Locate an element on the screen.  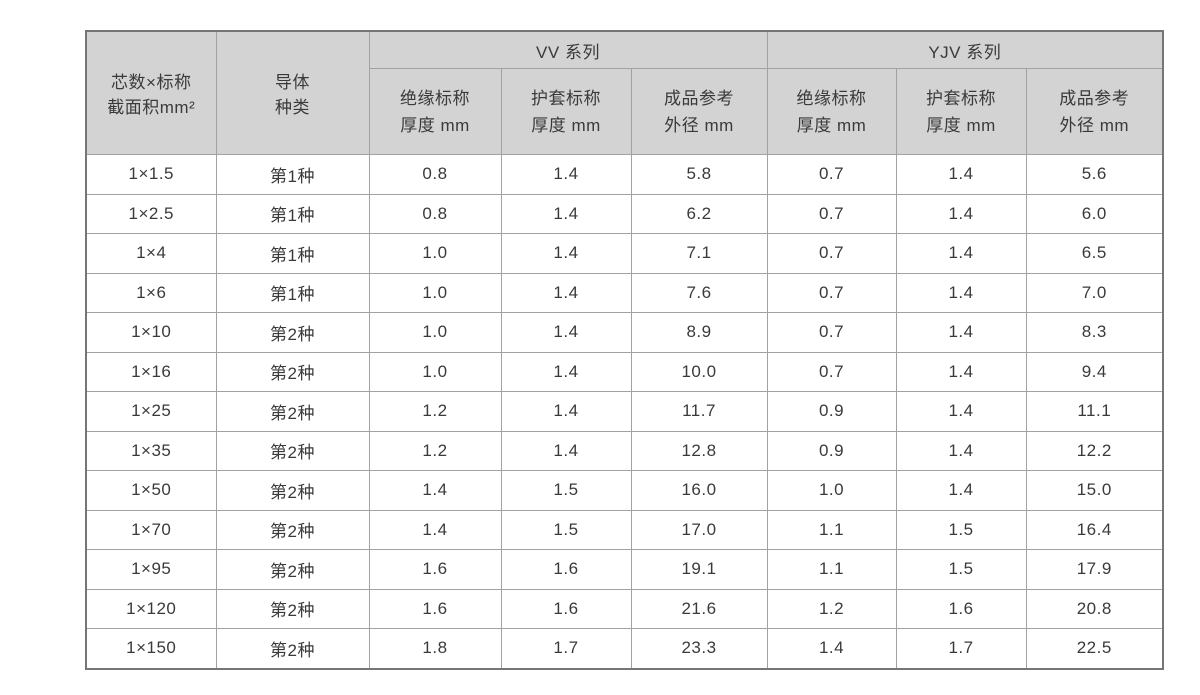
header-yjv-insulation-line1: 绝缘标称 is located at coordinates (831, 98).